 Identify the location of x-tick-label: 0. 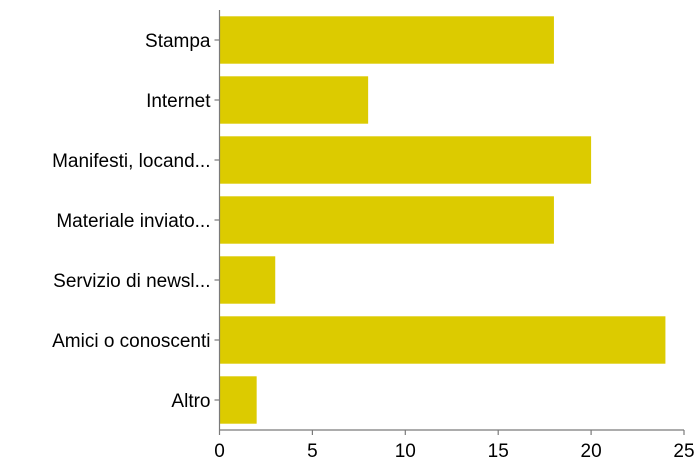
(219, 451).